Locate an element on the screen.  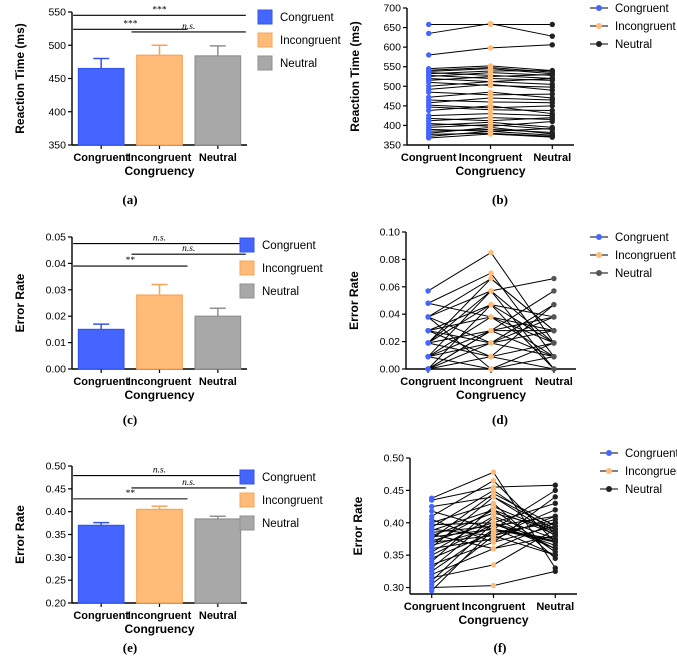
y-tick-label: 550 is located at coordinates (57, 13).